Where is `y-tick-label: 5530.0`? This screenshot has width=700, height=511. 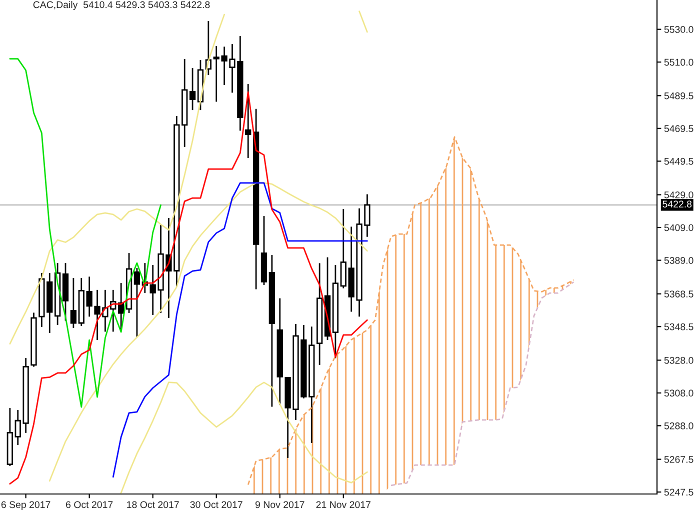
y-tick-label: 5530.0 is located at coordinates (679, 29).